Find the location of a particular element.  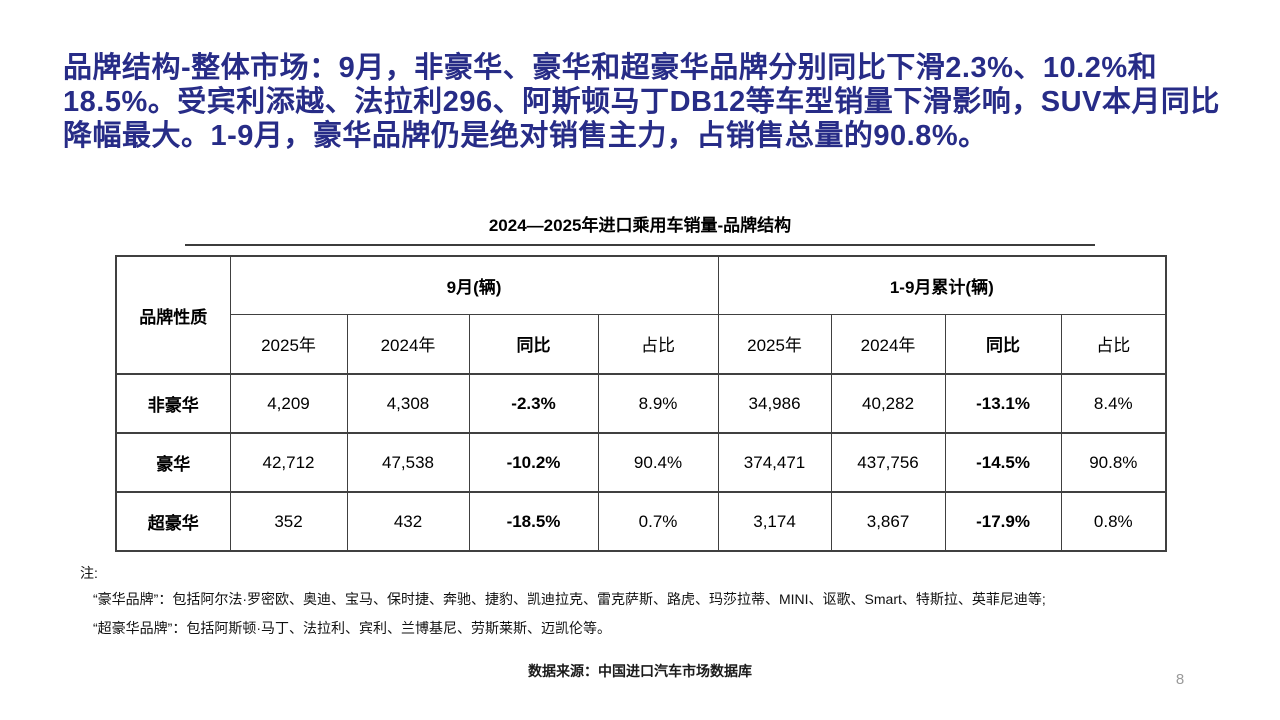

table-cell: 352 is located at coordinates (288, 521).